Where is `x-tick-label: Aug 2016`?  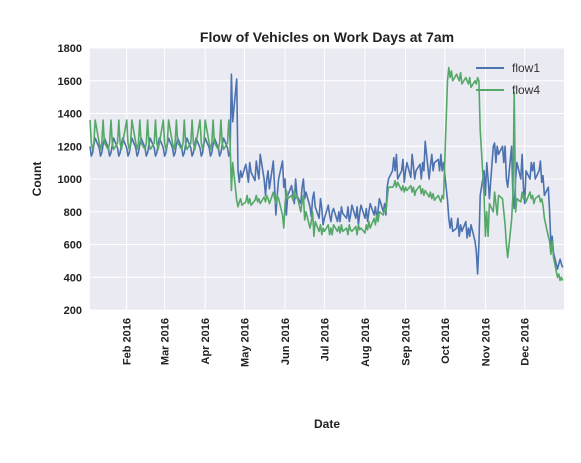 x-tick-label: Aug 2016 is located at coordinates (366, 342).